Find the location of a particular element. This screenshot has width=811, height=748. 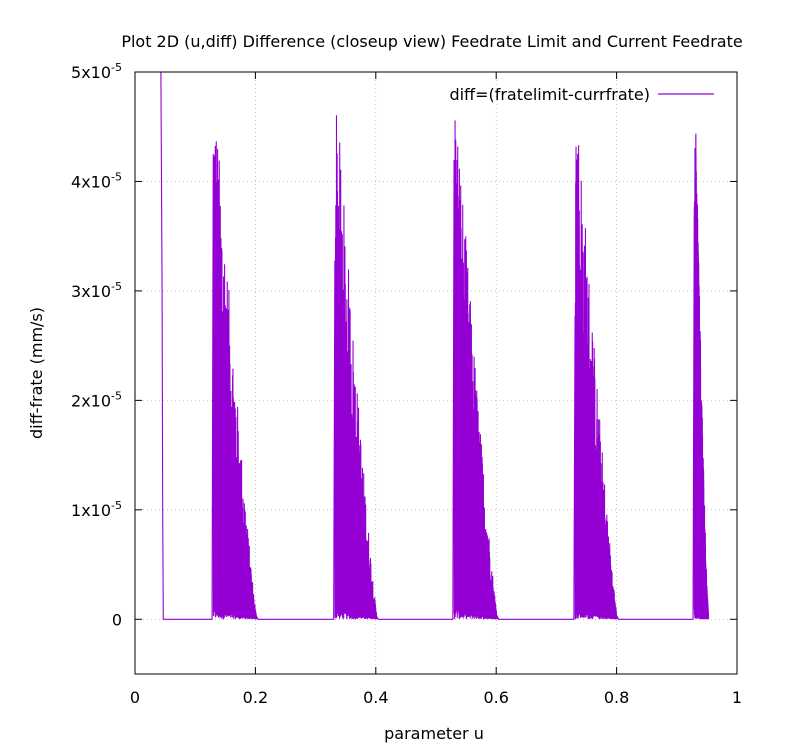

x-tick-label: 1 is located at coordinates (737, 697).